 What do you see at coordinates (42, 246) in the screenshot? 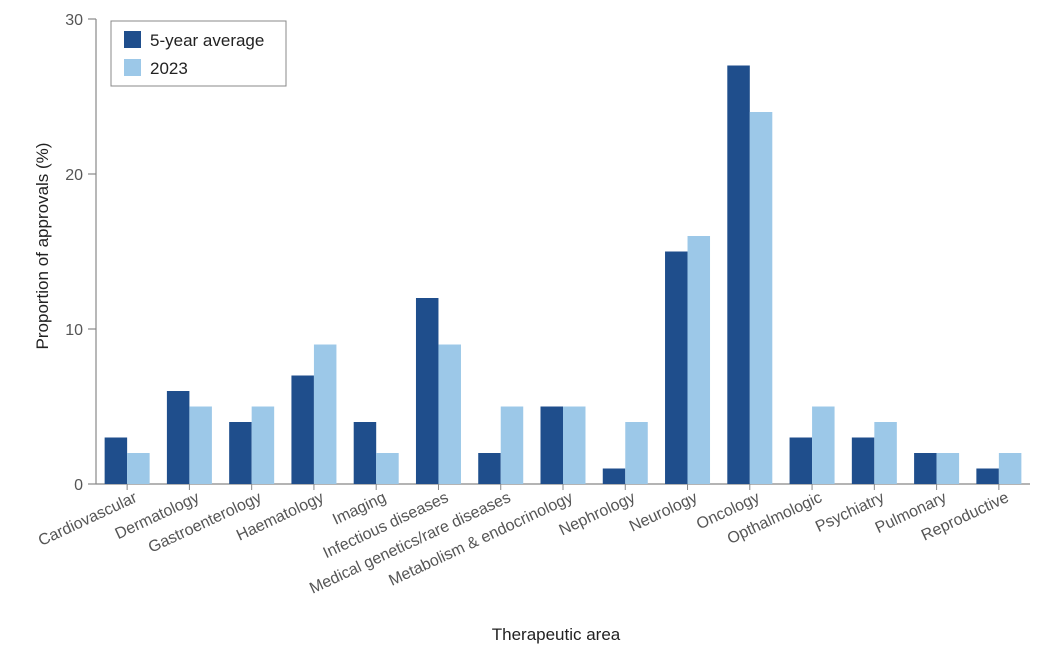
I see `y-axis-title: Proportion of approvals (%)` at bounding box center [42, 246].